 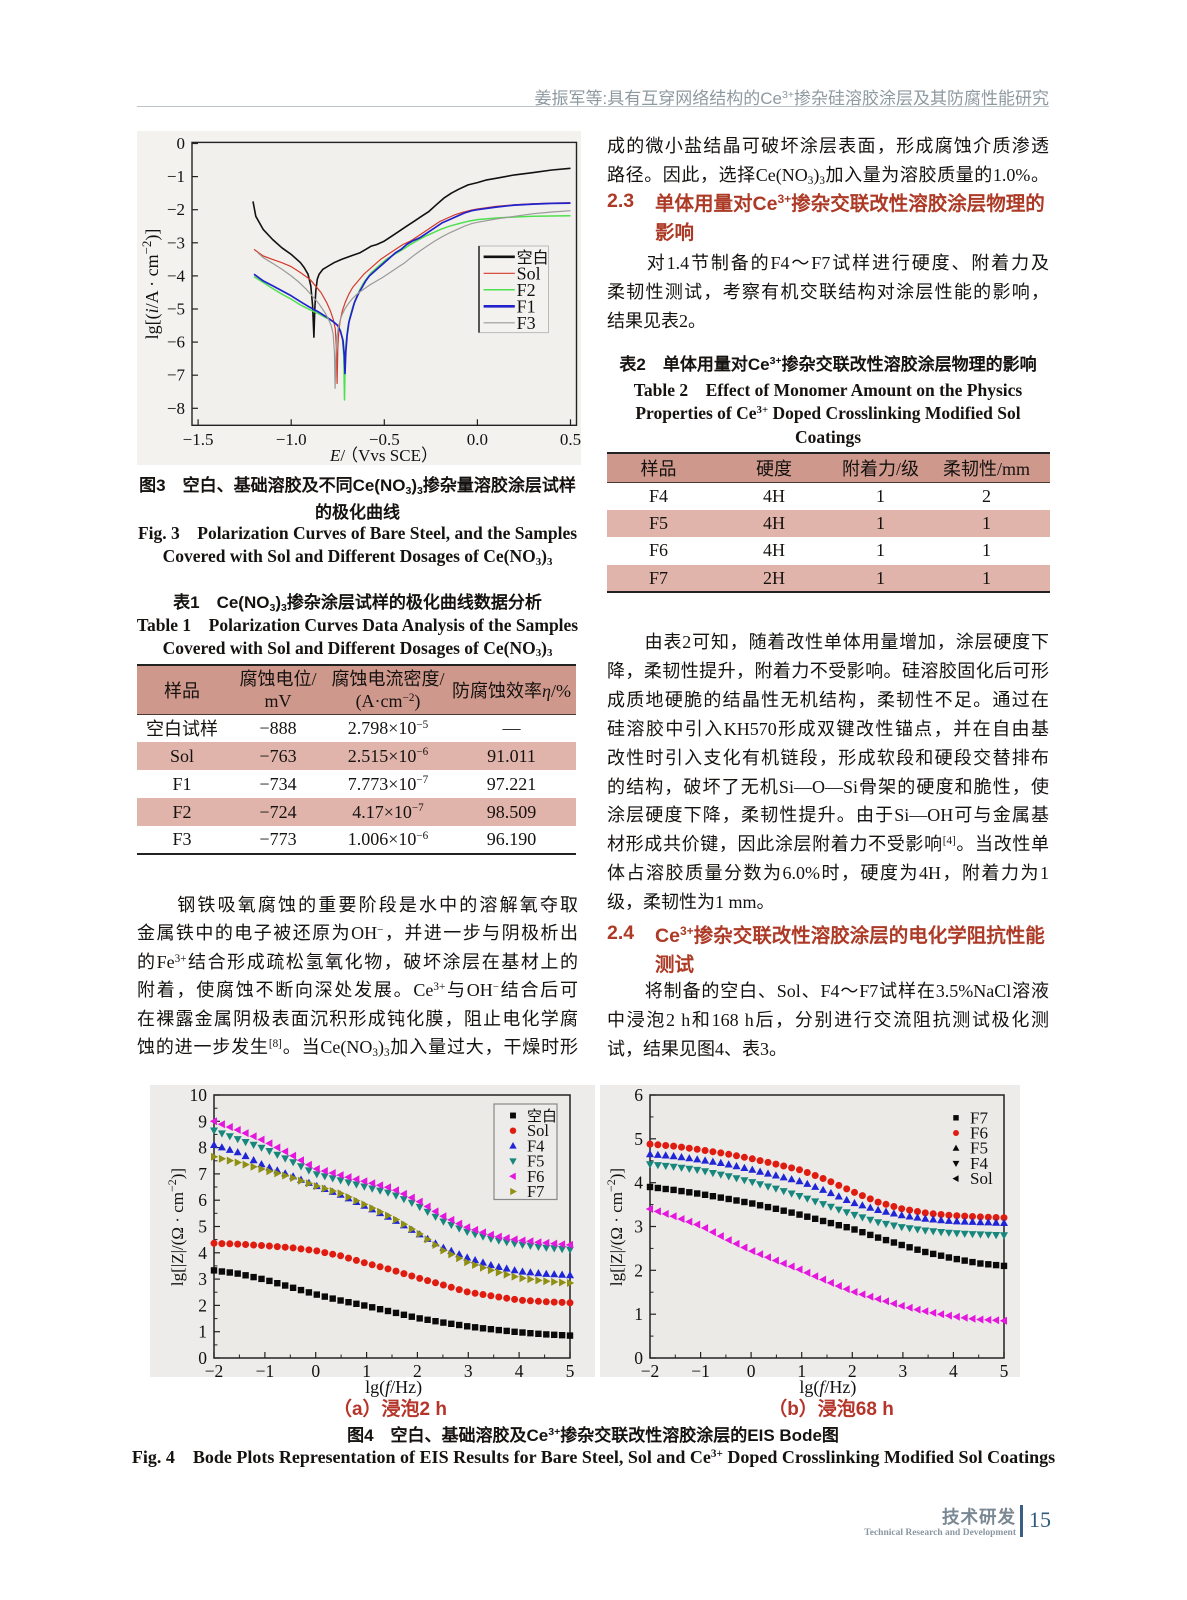 I want to click on svg-text: −5, so click(x=176, y=309).